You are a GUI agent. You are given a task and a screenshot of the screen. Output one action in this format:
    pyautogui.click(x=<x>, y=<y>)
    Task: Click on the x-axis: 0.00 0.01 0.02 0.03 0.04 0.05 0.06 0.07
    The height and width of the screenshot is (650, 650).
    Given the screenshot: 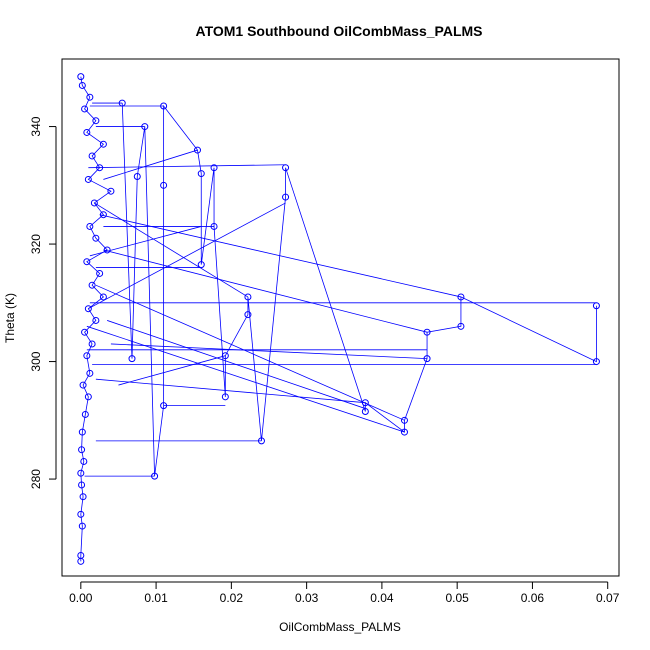 What is the action you would take?
    pyautogui.click(x=344, y=593)
    